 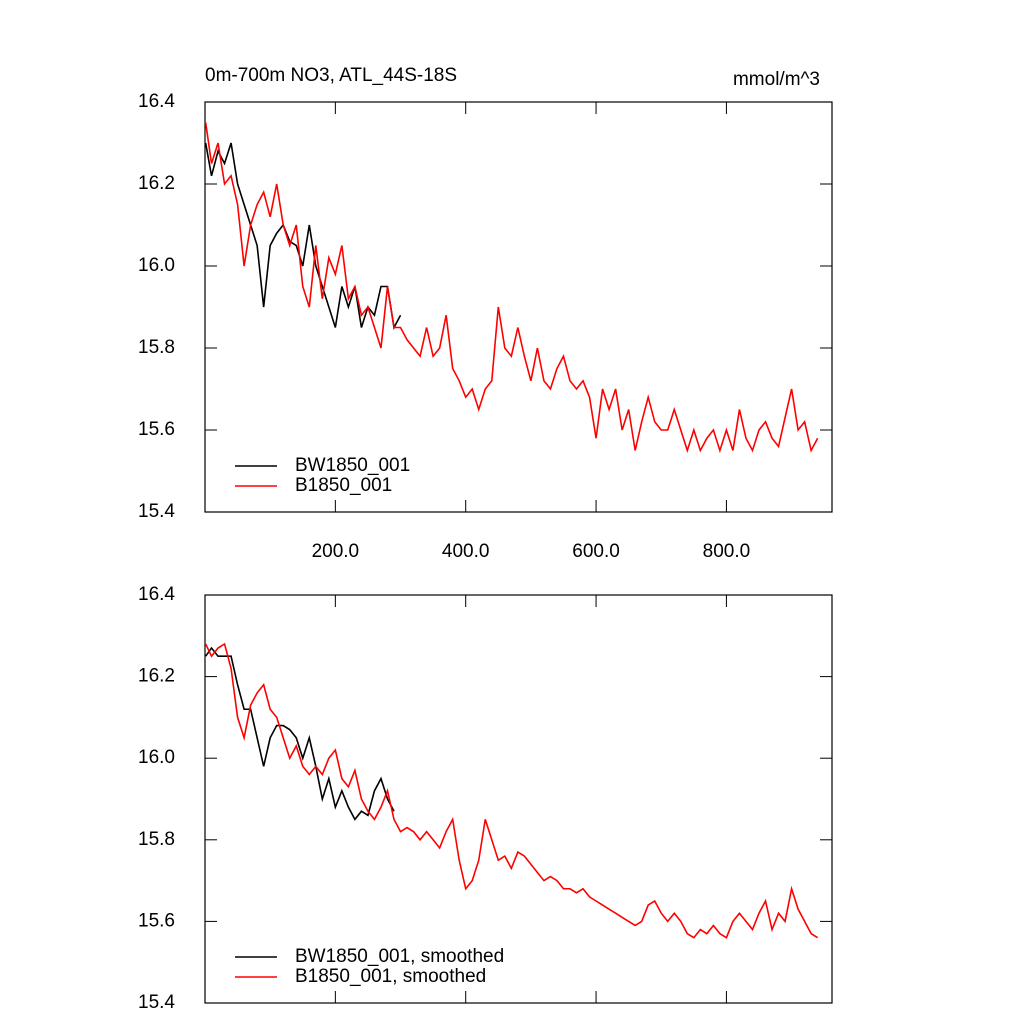 I want to click on legend-label: BW1850_001, smoothed, so click(x=399, y=956).